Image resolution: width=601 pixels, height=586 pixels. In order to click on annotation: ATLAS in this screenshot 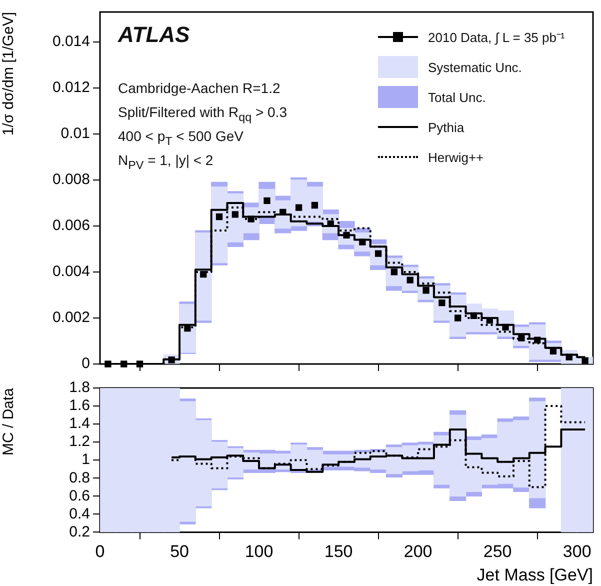, I will do `click(154, 35)`.